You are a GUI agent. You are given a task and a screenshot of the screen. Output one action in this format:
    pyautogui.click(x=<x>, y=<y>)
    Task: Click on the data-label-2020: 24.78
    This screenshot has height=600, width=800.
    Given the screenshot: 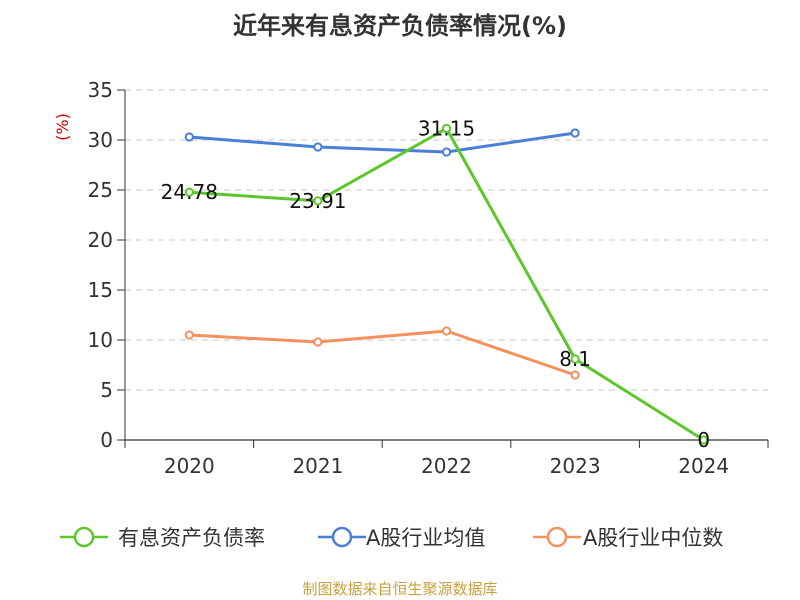 What is the action you would take?
    pyautogui.click(x=189, y=192)
    